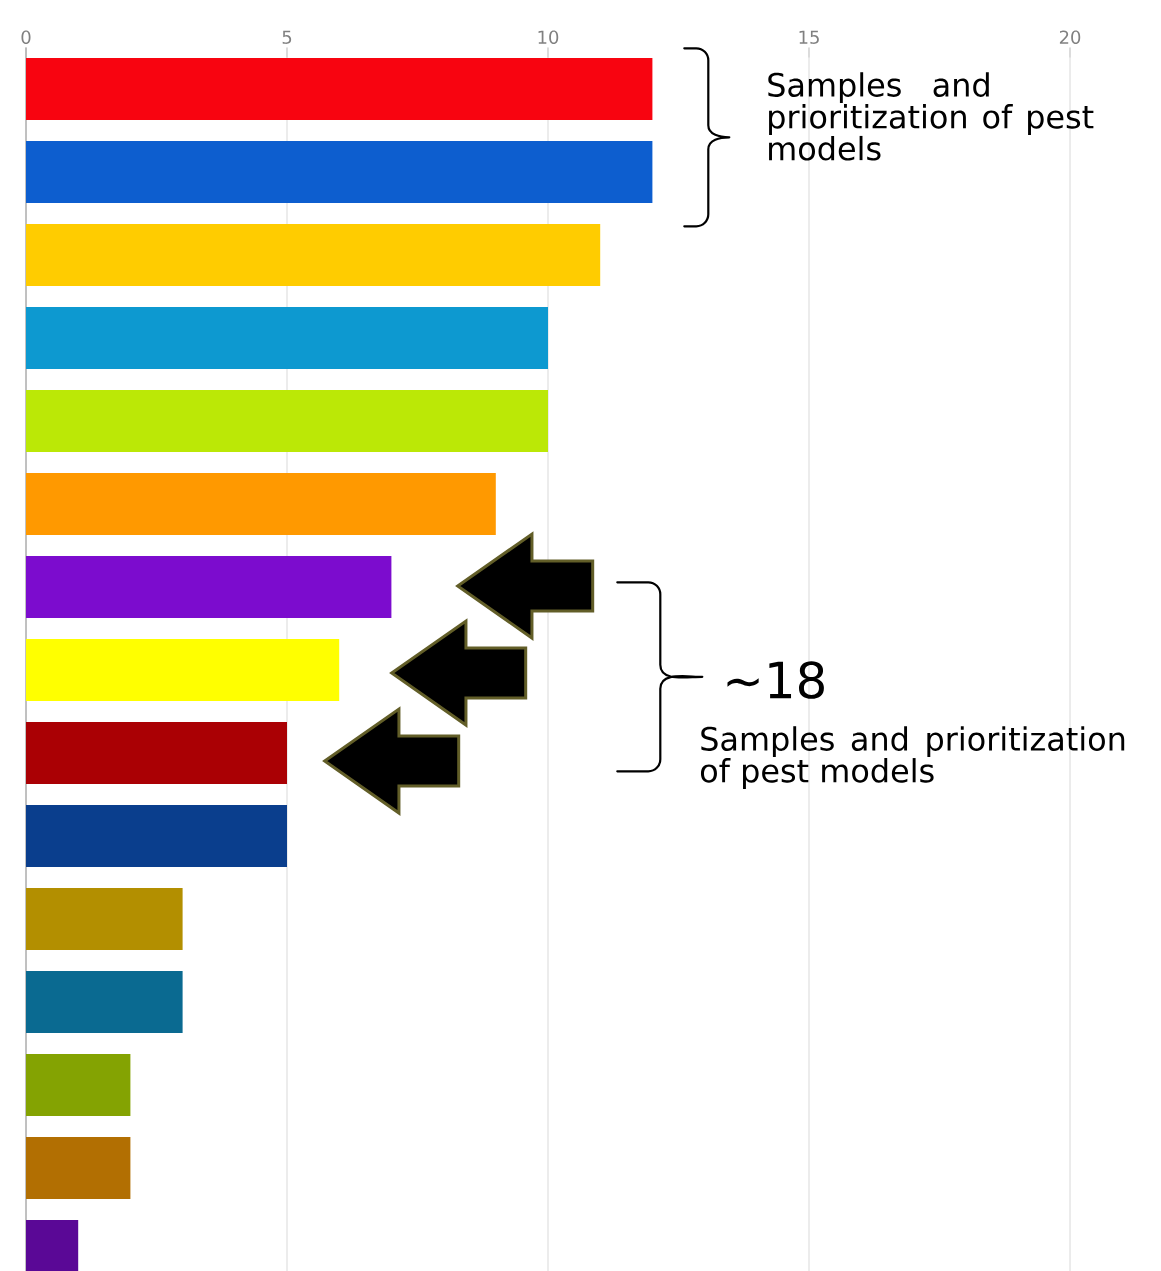 The image size is (1161, 1271). I want to click on annotation: ~18, so click(775, 680).